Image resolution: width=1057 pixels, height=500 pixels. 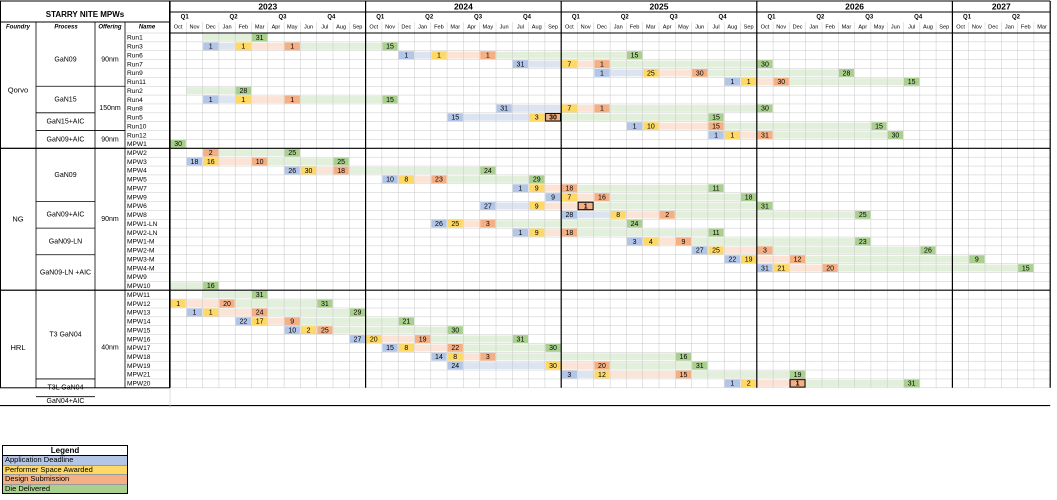 What do you see at coordinates (17, 218) in the screenshot?
I see `foundry-label: NG` at bounding box center [17, 218].